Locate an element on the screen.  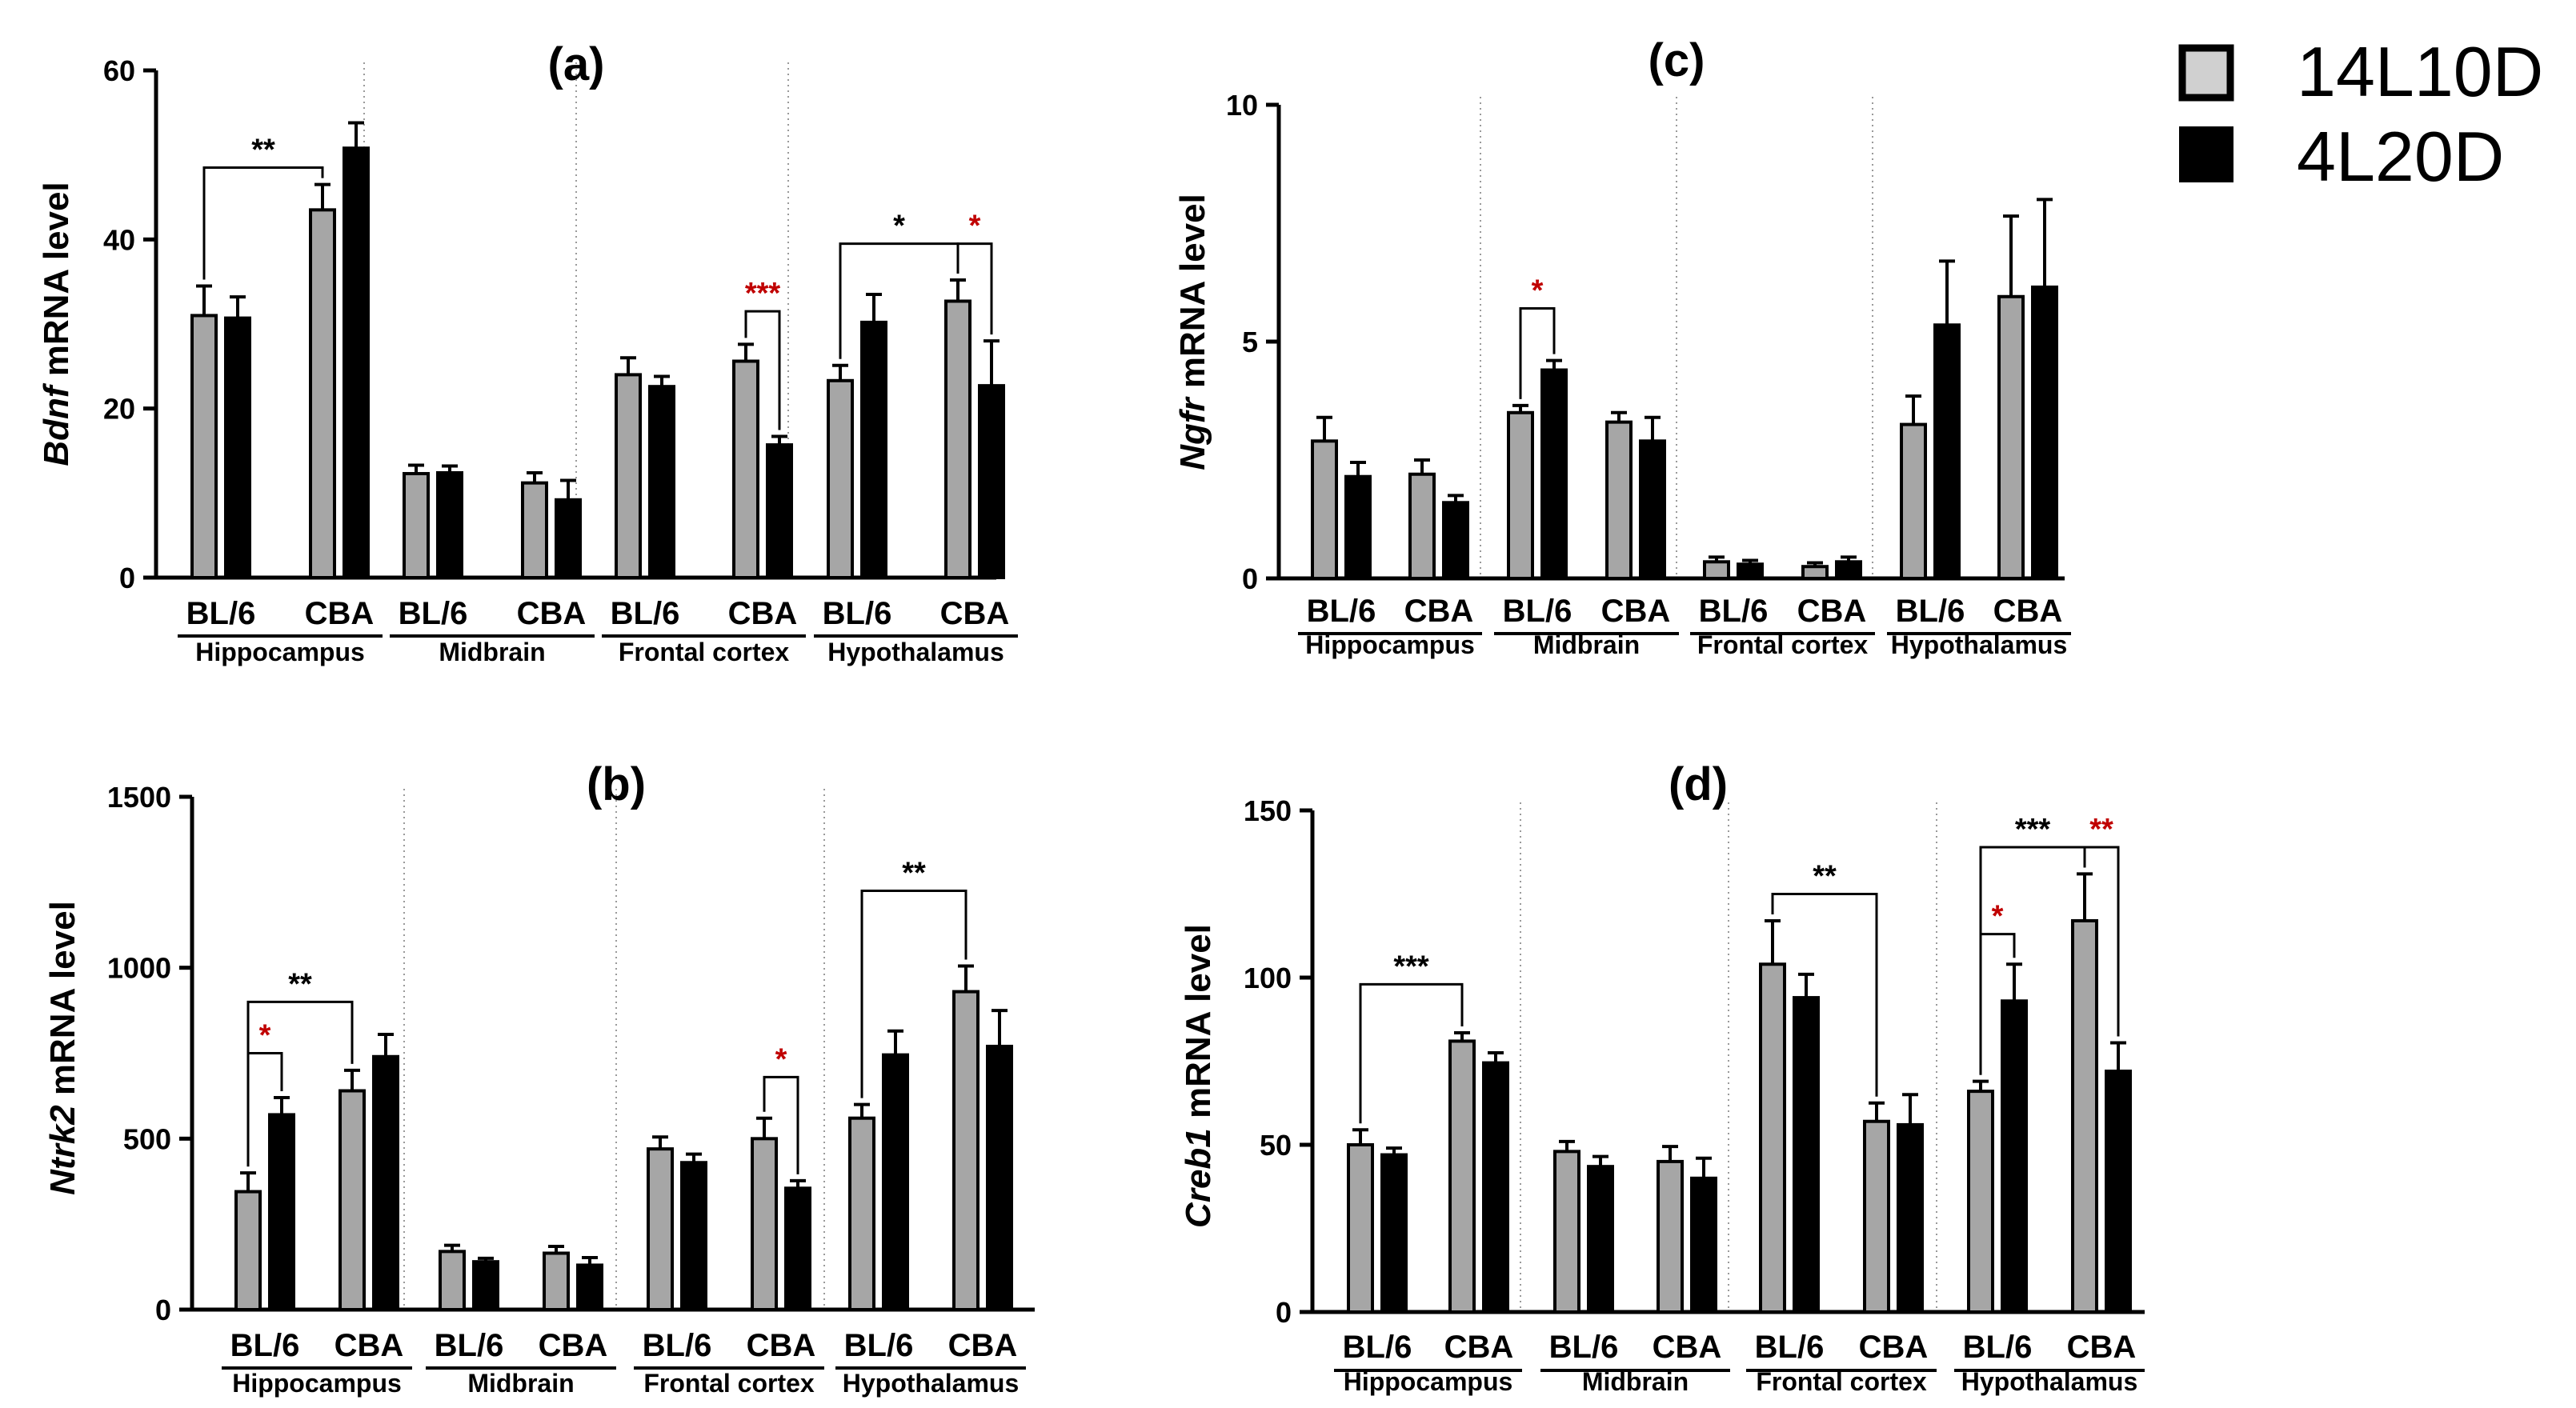
panel-title: (b) is located at coordinates (616, 784).